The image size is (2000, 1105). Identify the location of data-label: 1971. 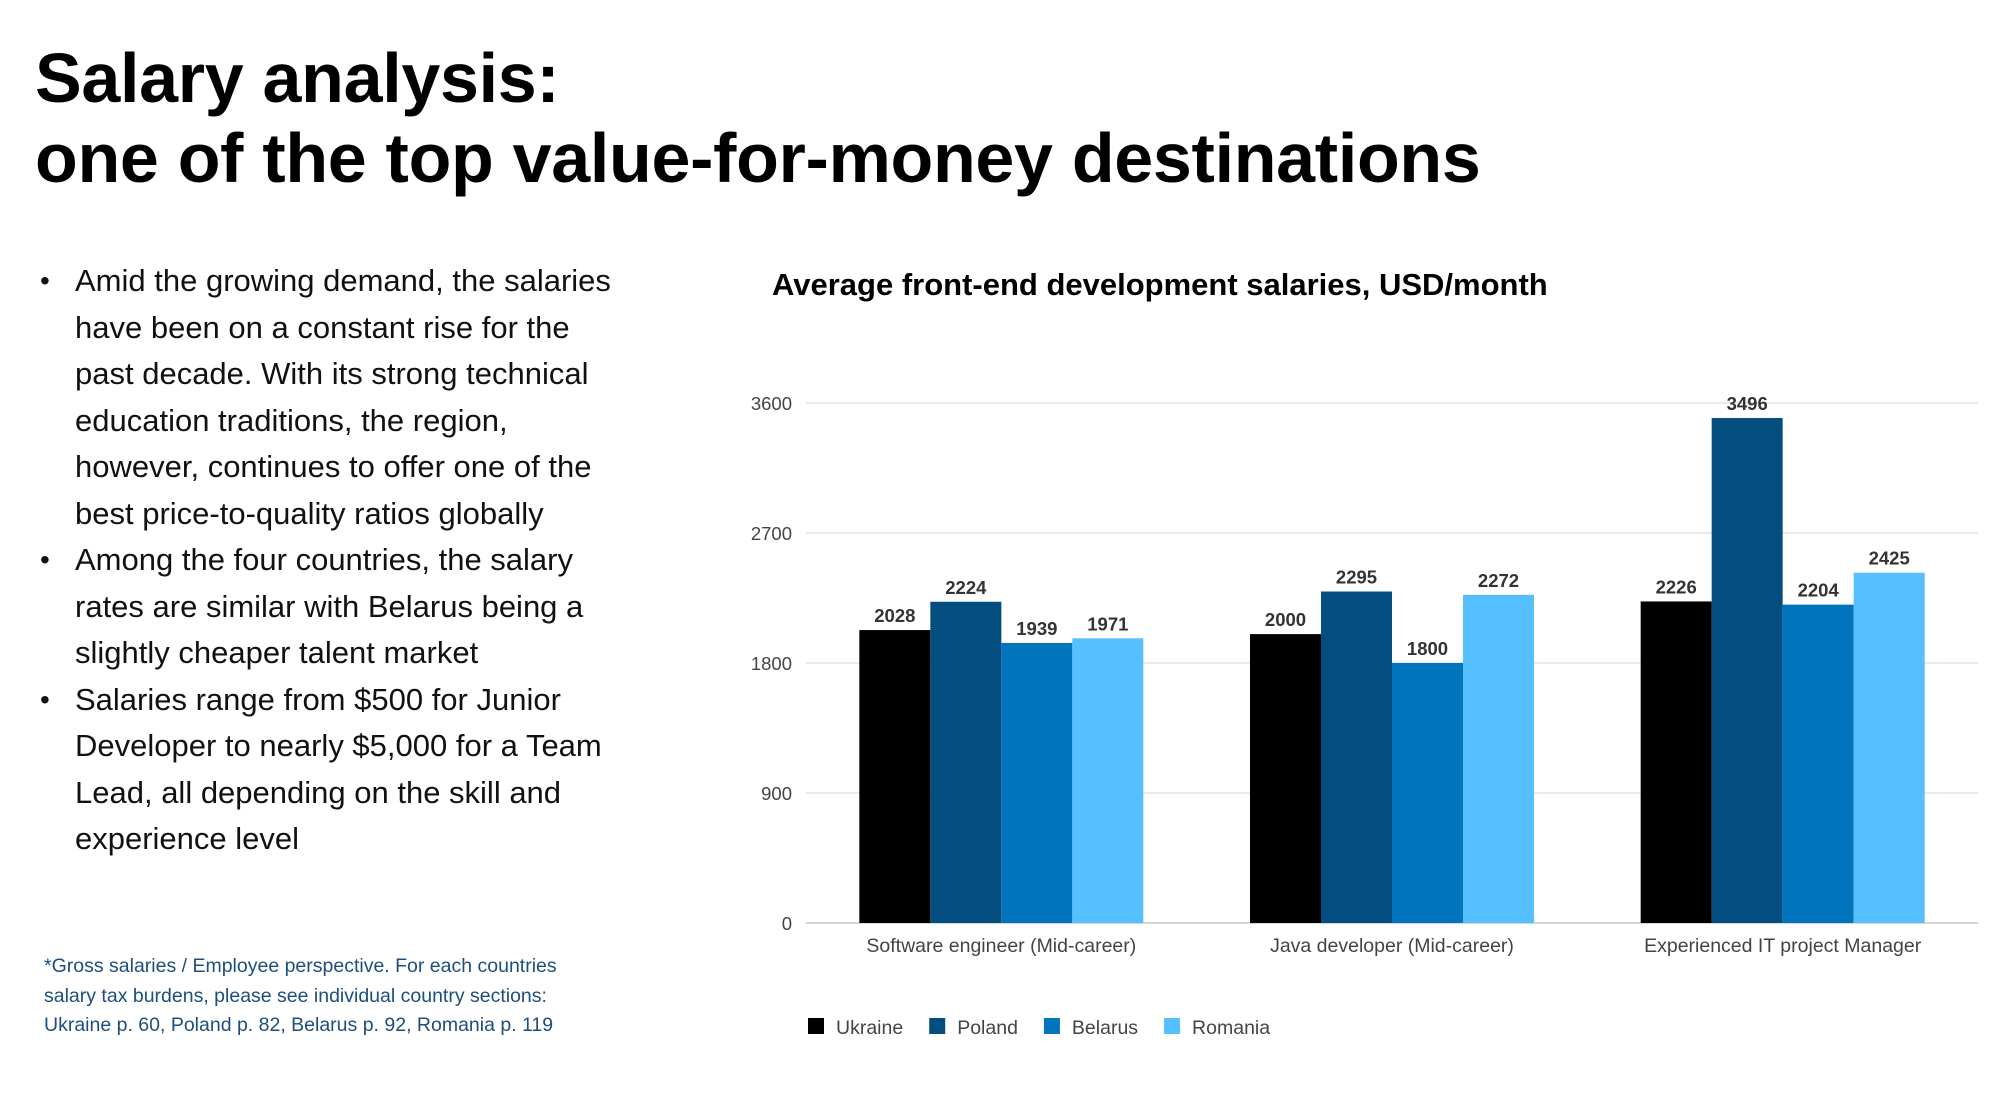
(1107, 623).